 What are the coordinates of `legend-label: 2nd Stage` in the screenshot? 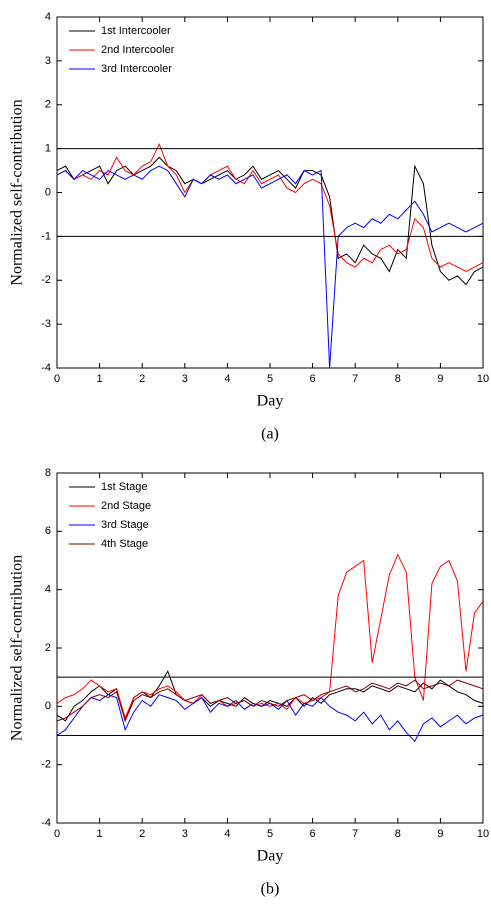 It's located at (126, 506).